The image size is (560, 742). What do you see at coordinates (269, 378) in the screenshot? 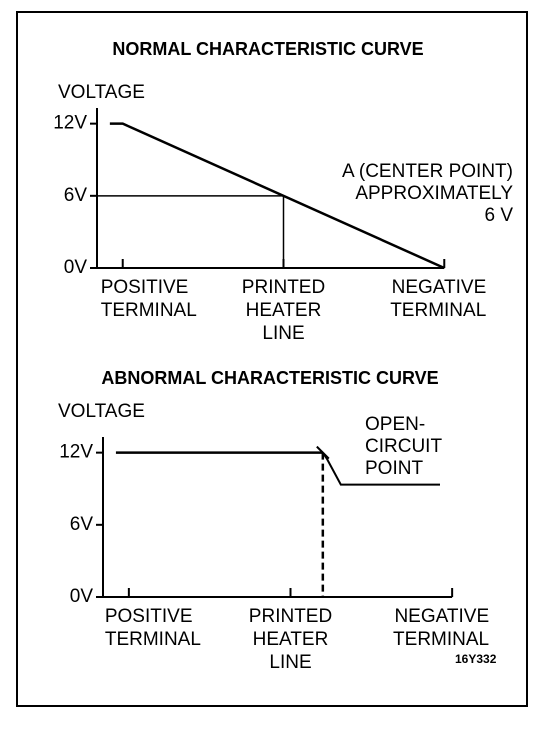
I see `chart-title: ABNORMAL CHARACTERISTIC CURVE` at bounding box center [269, 378].